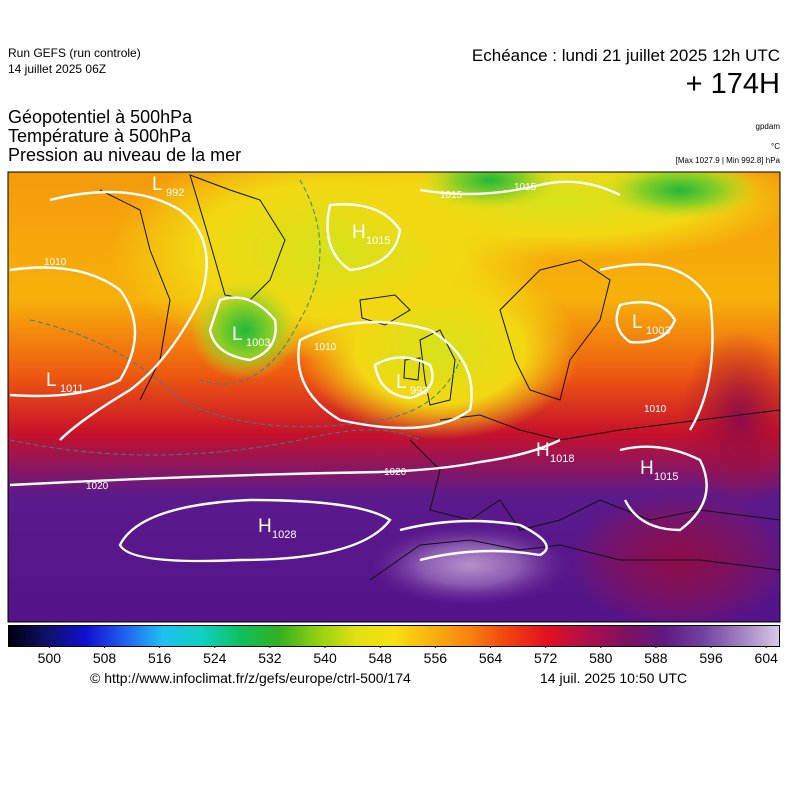 The image size is (788, 789). Describe the element at coordinates (419, 391) in the screenshot. I see `pressure-value: 993` at that location.